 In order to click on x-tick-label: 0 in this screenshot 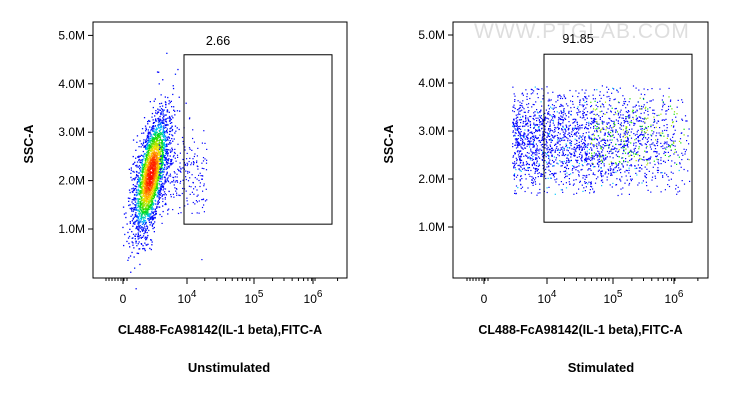, I will do `click(123, 299)`.